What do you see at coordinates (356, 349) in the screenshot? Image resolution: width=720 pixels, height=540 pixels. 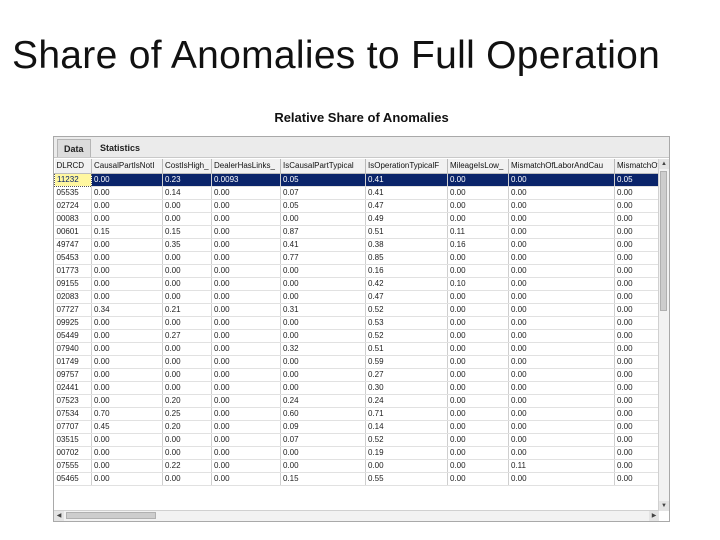 I see `table-row: 07940 0.00 0.00 0.00 0.32 0.51 0.00 0.00 0.00` at bounding box center [356, 349].